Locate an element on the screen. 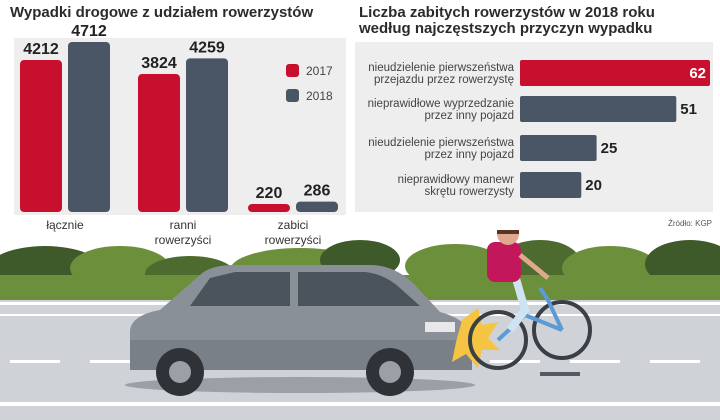  hbar-category-label: nieprawidłowy manewr is located at coordinates (456, 180).